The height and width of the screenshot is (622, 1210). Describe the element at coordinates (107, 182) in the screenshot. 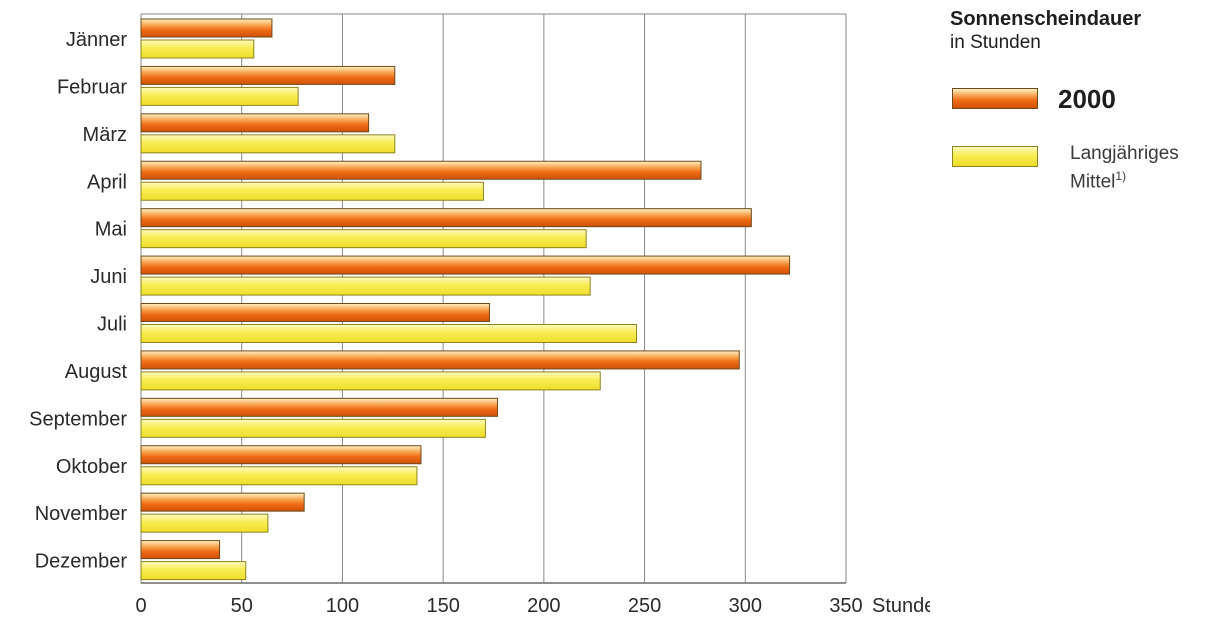

I see `category-label: April` at that location.